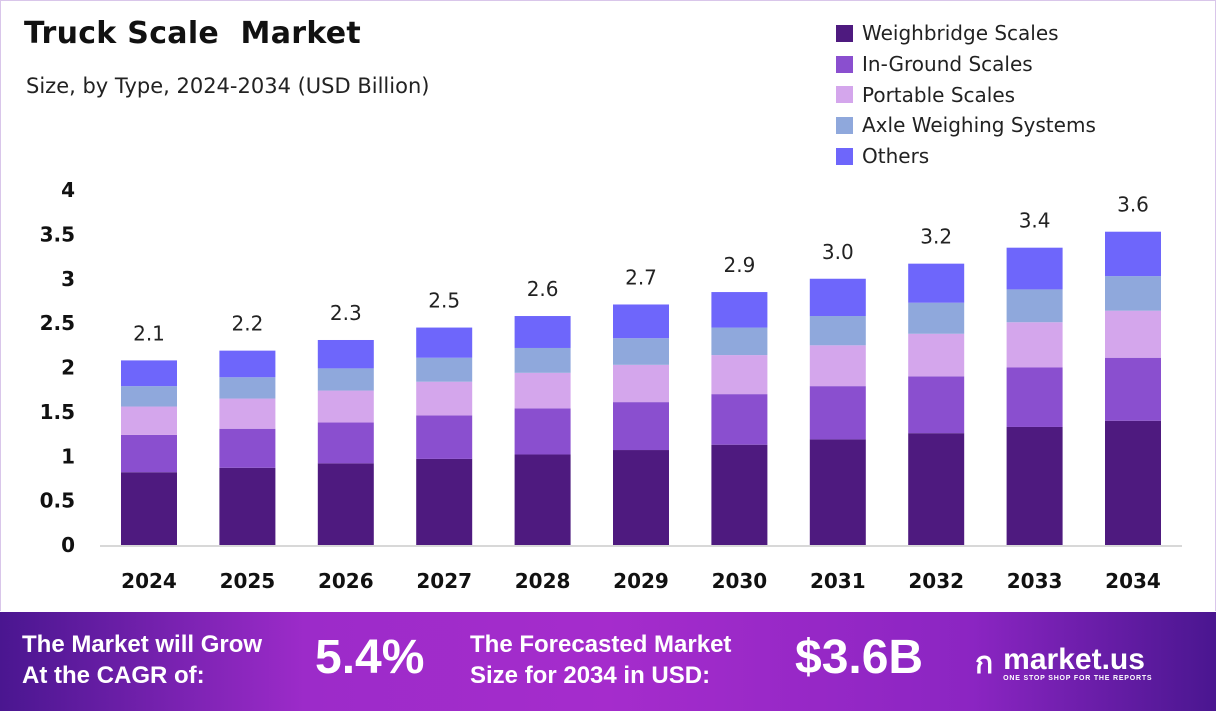  Describe the element at coordinates (149, 333) in the screenshot. I see `total-data-label: 2.1` at that location.